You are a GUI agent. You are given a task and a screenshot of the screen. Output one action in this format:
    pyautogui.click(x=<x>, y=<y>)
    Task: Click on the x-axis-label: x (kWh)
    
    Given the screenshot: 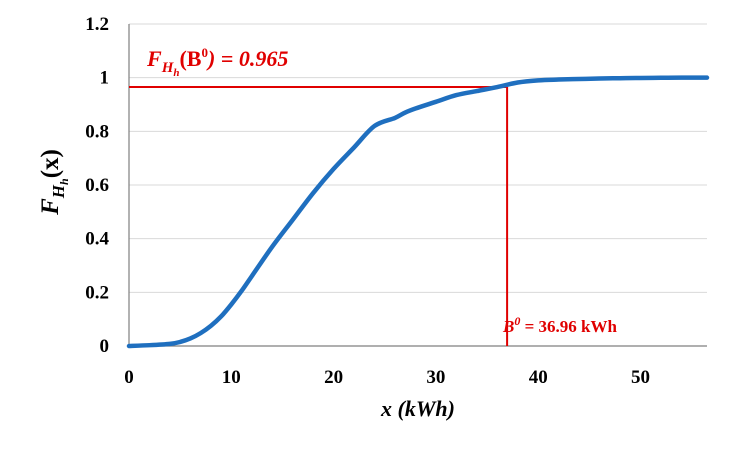 What is the action you would take?
    pyautogui.click(x=417, y=408)
    